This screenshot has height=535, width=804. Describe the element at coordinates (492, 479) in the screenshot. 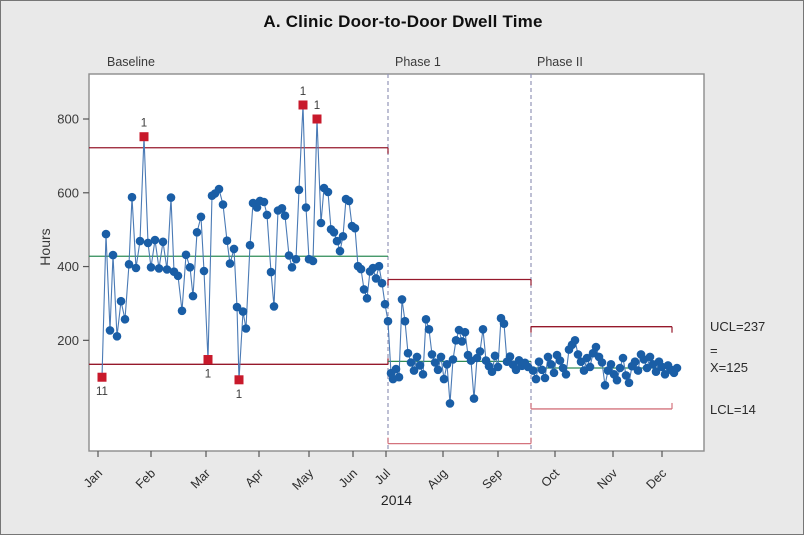

I see `x-tick-label: Sep` at that location.